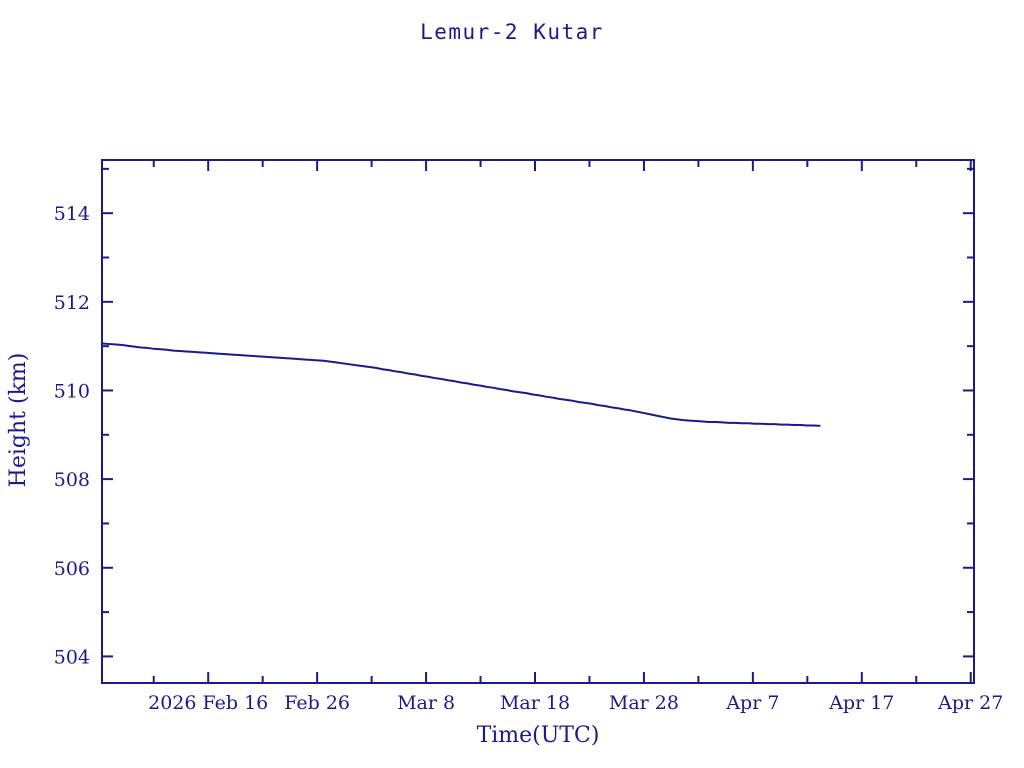 The image size is (1024, 768). What do you see at coordinates (644, 703) in the screenshot?
I see `x-tick-label: Mar 28` at bounding box center [644, 703].